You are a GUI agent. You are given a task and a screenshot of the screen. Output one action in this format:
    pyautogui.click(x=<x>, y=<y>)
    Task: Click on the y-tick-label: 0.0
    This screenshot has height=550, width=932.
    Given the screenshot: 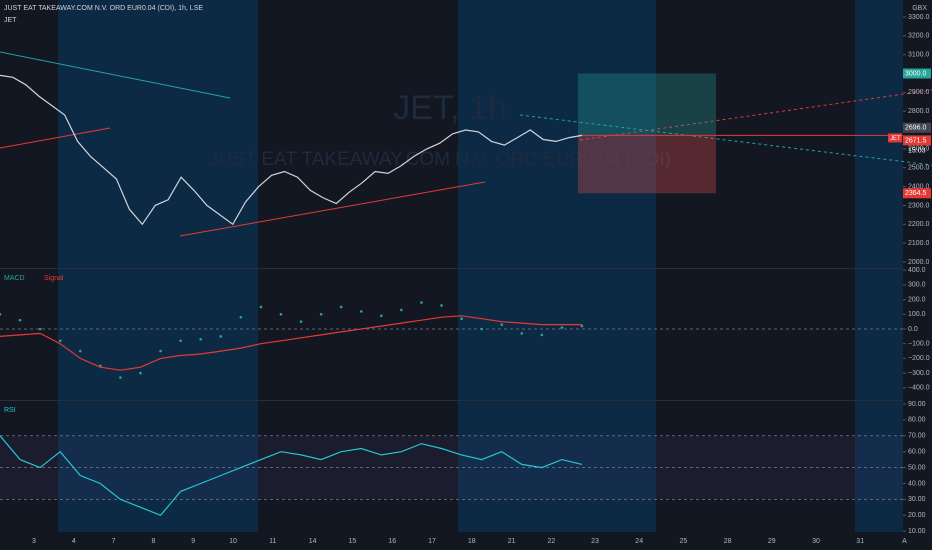 What is the action you would take?
    pyautogui.click(x=913, y=329)
    